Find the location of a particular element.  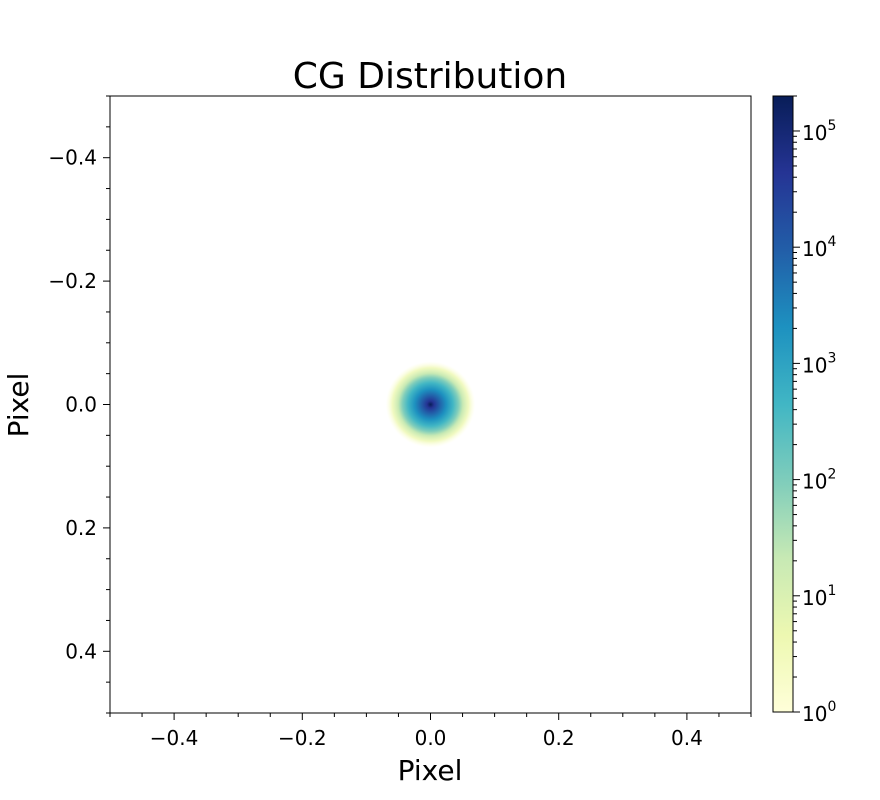

colorbar-tick-label: 10⁰ is located at coordinates (819, 712).